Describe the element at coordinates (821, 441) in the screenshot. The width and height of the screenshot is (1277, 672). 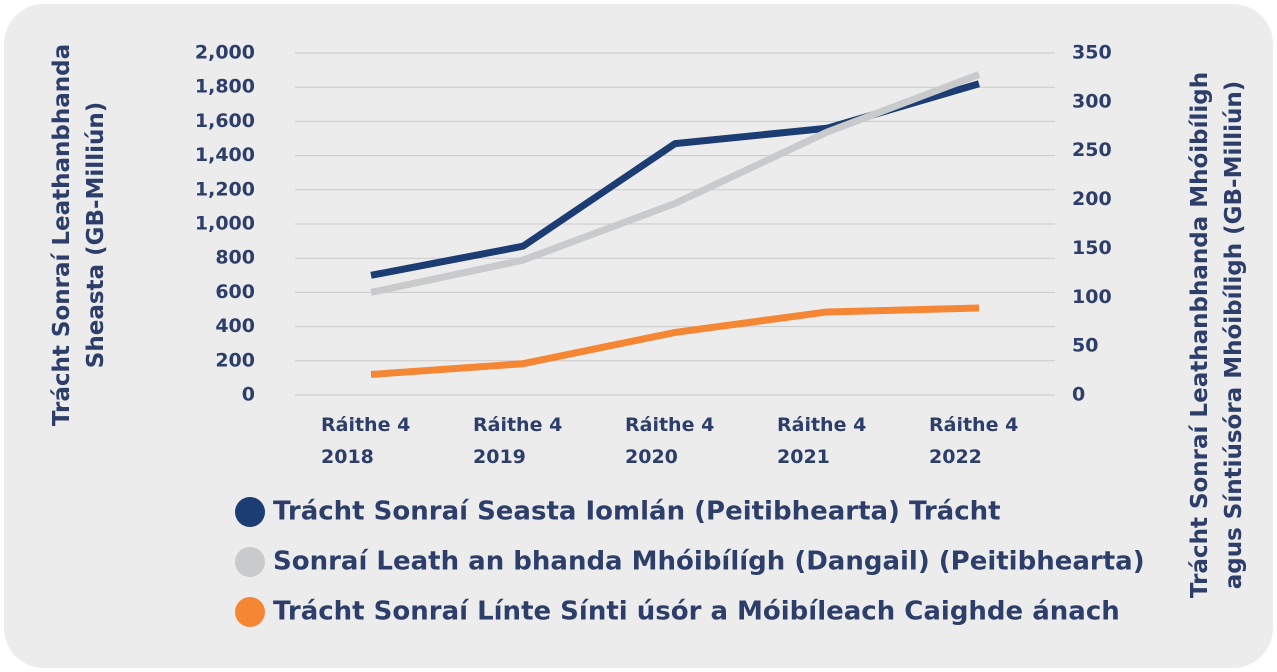
I see `x-tick-label: Ráithe 4 2021` at that location.